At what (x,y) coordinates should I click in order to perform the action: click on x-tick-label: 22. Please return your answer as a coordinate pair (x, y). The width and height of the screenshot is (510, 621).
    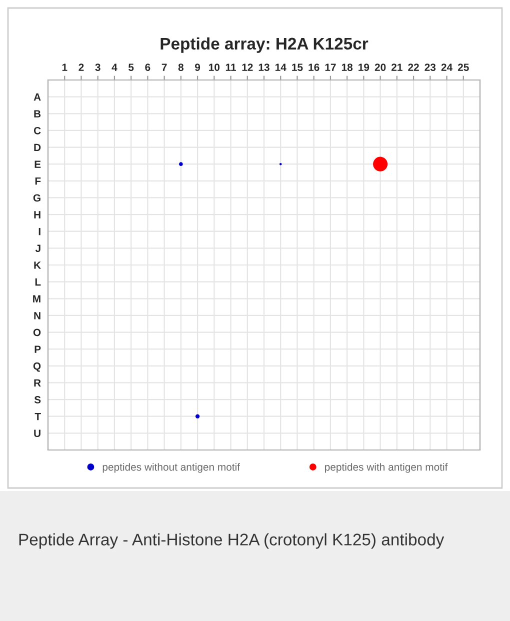
    Looking at the image, I should click on (413, 67).